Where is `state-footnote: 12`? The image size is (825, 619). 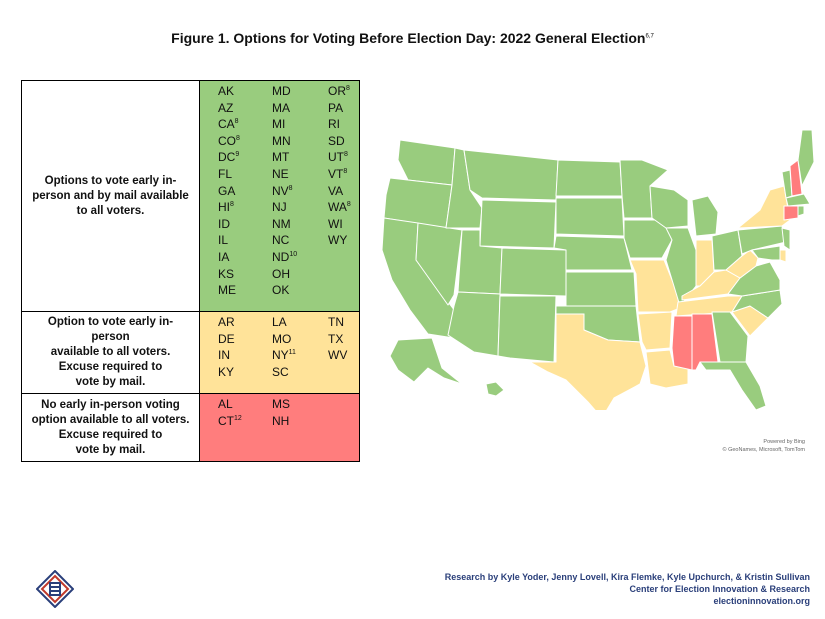 state-footnote: 12 is located at coordinates (238, 418).